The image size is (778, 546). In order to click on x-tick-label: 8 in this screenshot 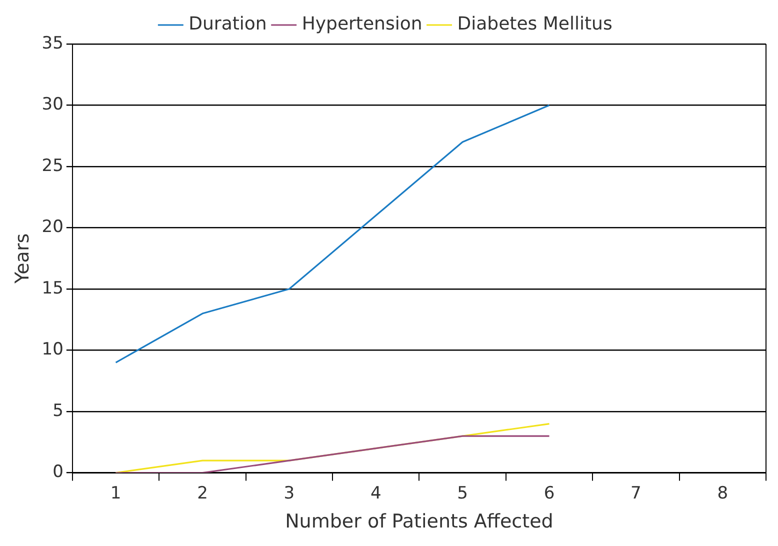, I will do `click(722, 493)`.